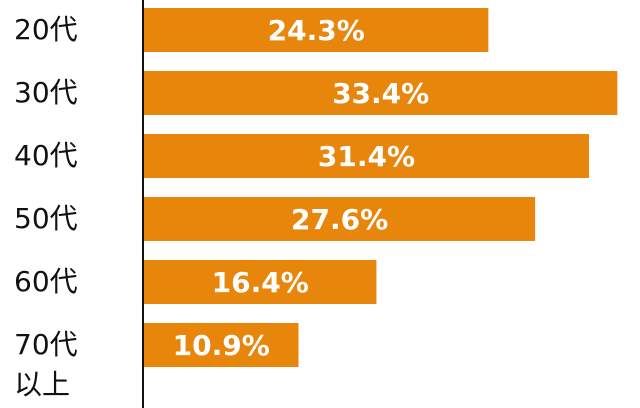 The image size is (640, 408). What do you see at coordinates (46, 281) in the screenshot?
I see `category-label: 60代` at bounding box center [46, 281].